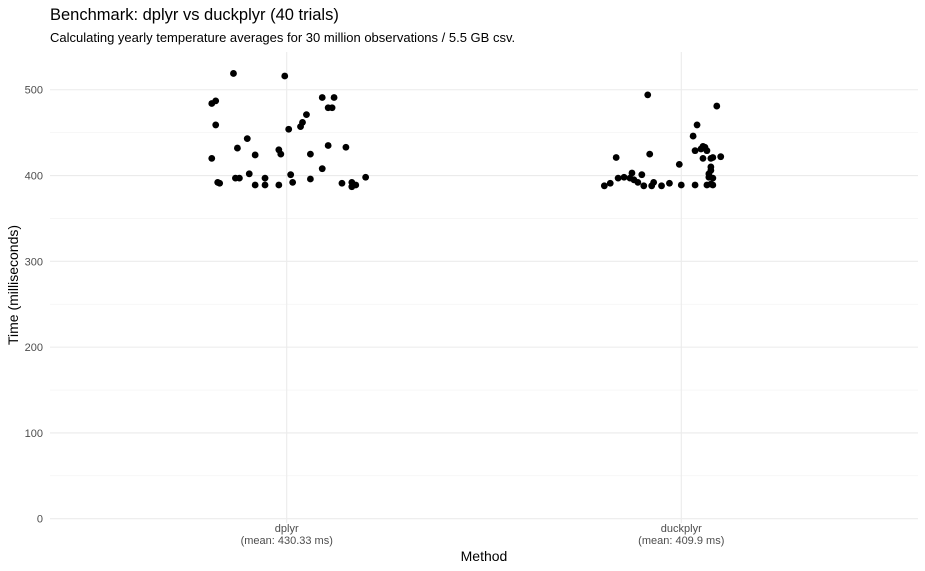  What do you see at coordinates (287, 541) in the screenshot?
I see `x-tick-mean-label: (mean: 430.33 ms)` at bounding box center [287, 541].